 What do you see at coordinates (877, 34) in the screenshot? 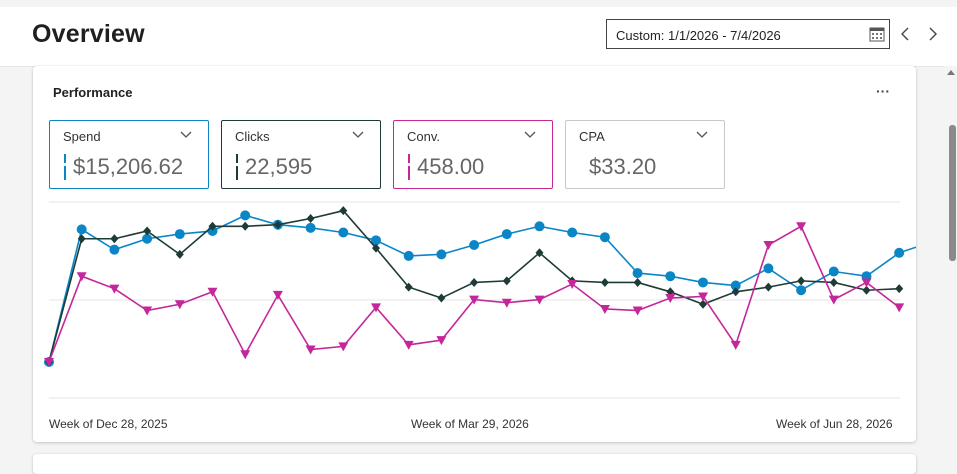
I see `calendar-icon` at bounding box center [877, 34].